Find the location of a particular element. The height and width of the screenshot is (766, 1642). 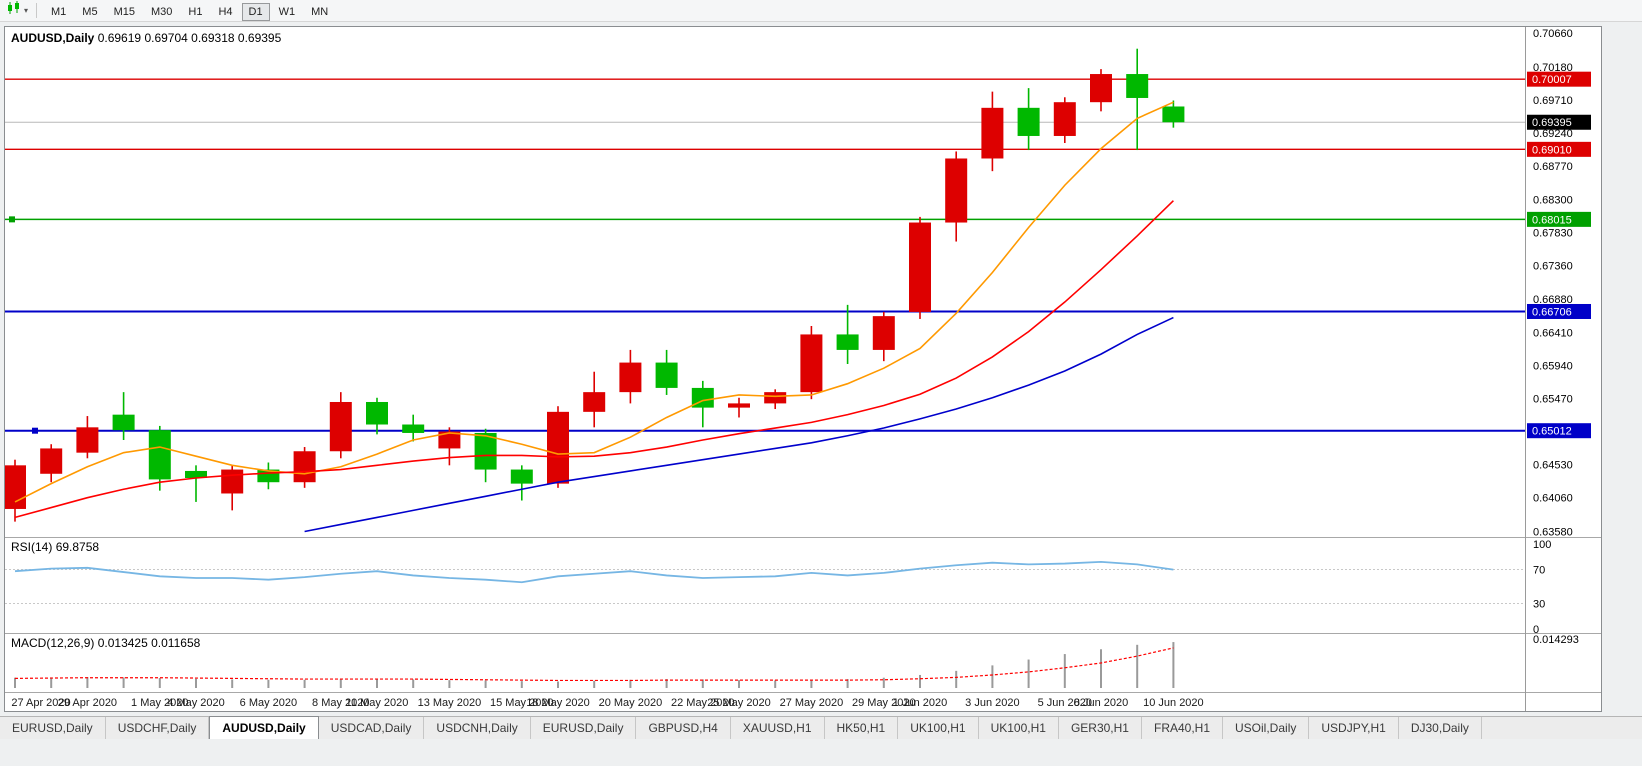

macd-value-main: 0.013425 is located at coordinates (122, 643).